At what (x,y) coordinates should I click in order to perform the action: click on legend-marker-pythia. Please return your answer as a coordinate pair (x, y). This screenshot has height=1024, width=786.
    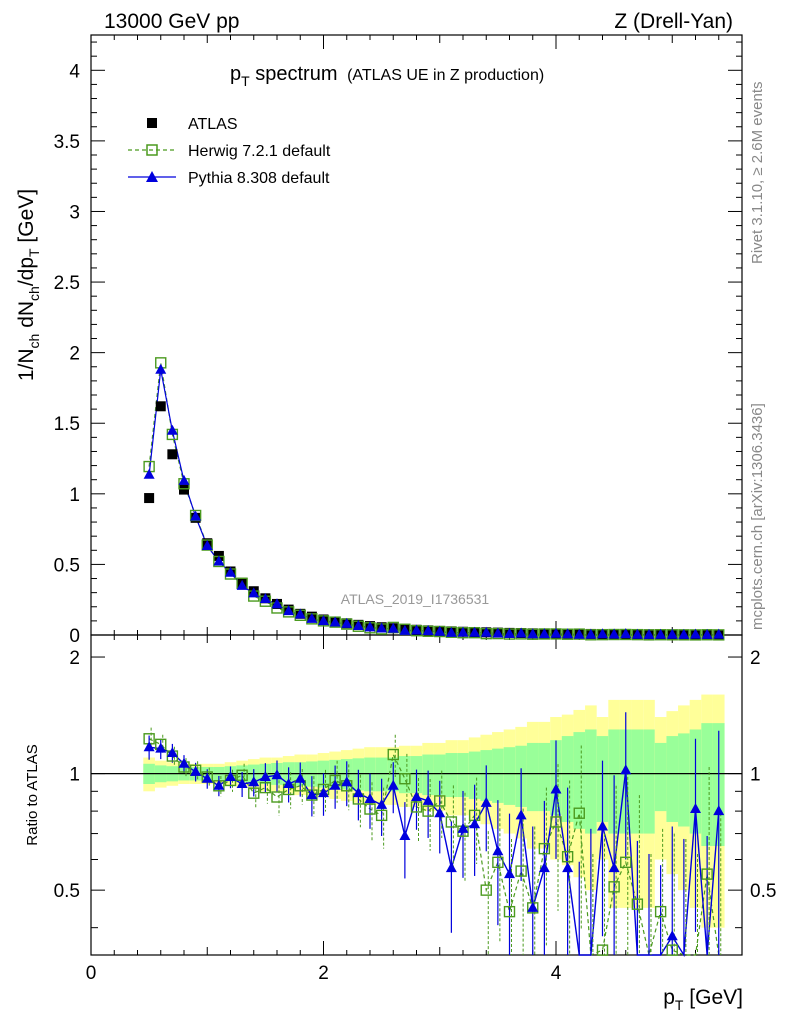
    Looking at the image, I should click on (152, 176).